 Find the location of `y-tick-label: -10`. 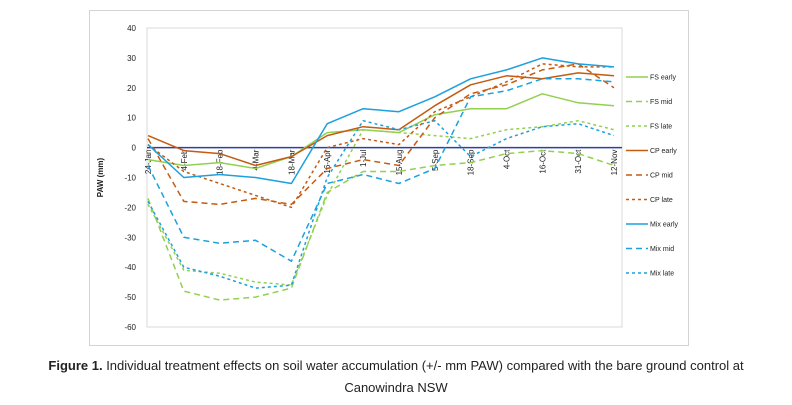

y-tick-label: -10 is located at coordinates (130, 178).